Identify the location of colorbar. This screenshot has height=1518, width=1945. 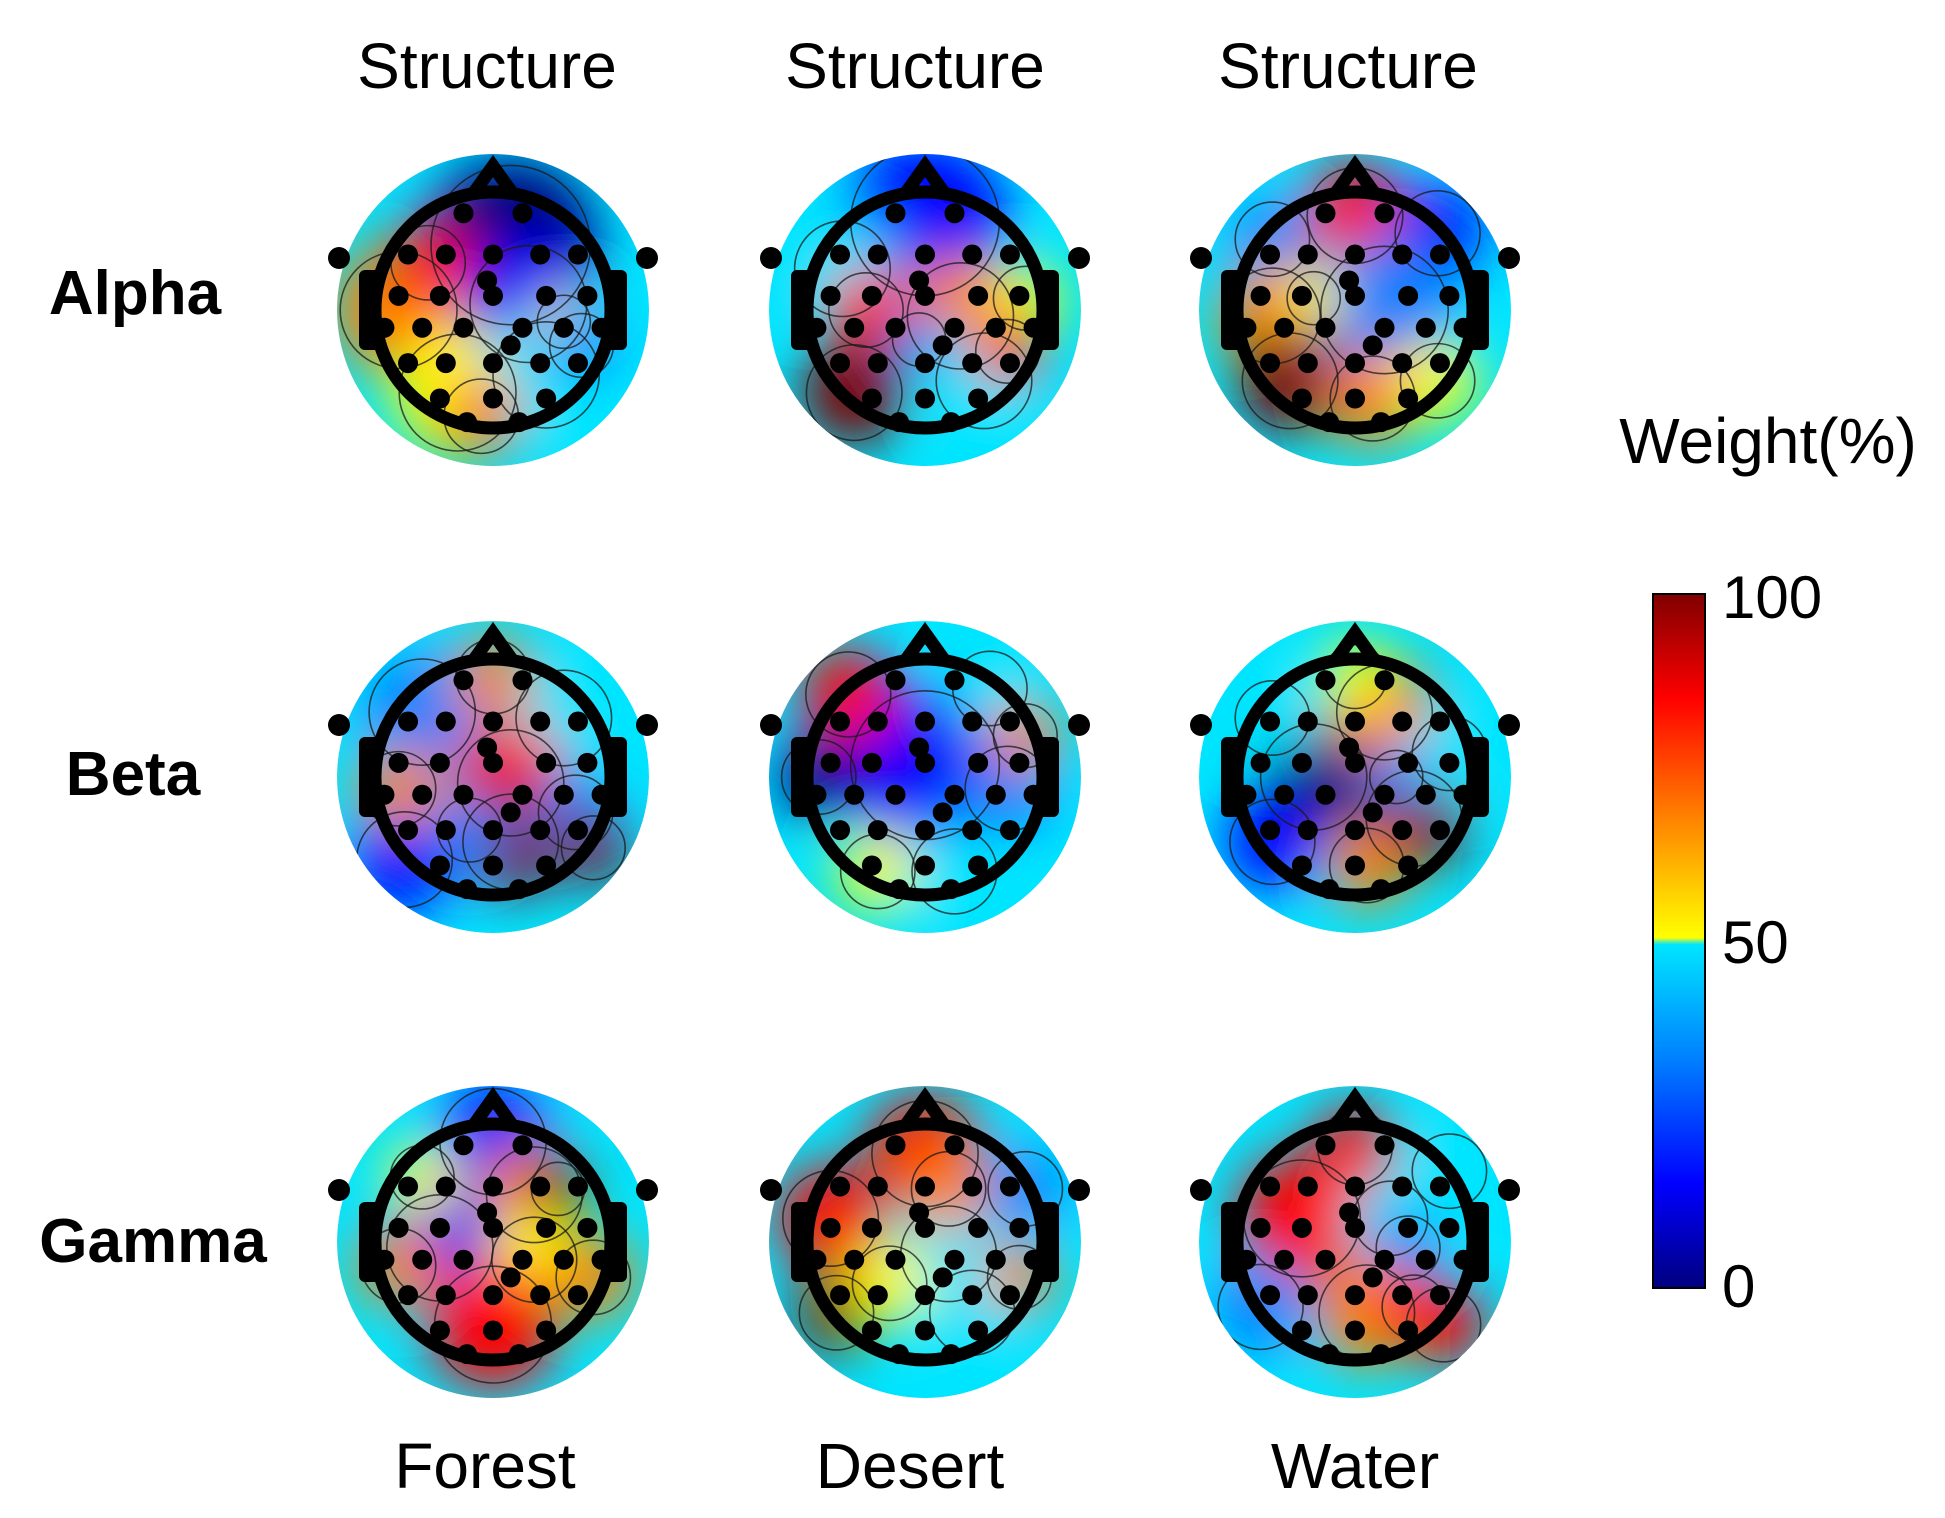
(1679, 941).